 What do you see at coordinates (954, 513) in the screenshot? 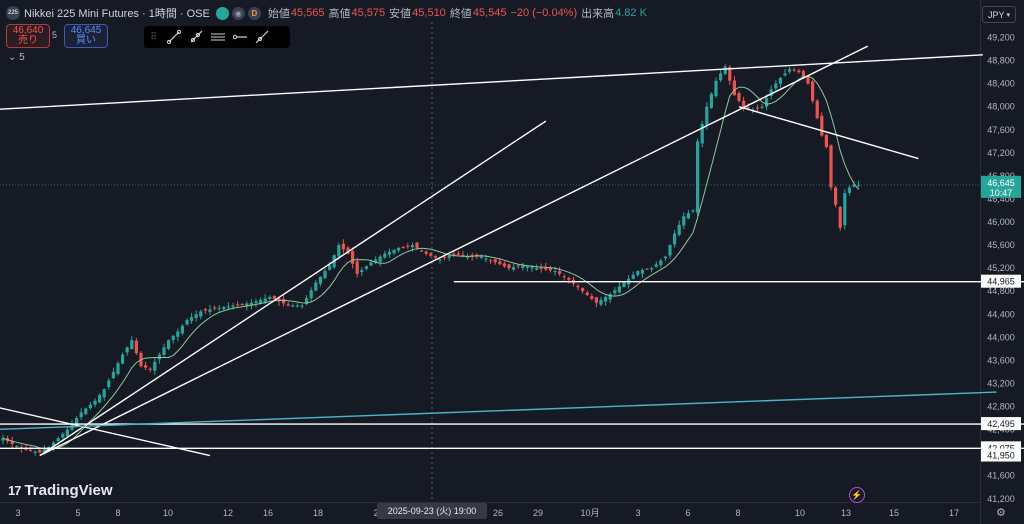
I see `x-tick-label: 17` at bounding box center [954, 513].